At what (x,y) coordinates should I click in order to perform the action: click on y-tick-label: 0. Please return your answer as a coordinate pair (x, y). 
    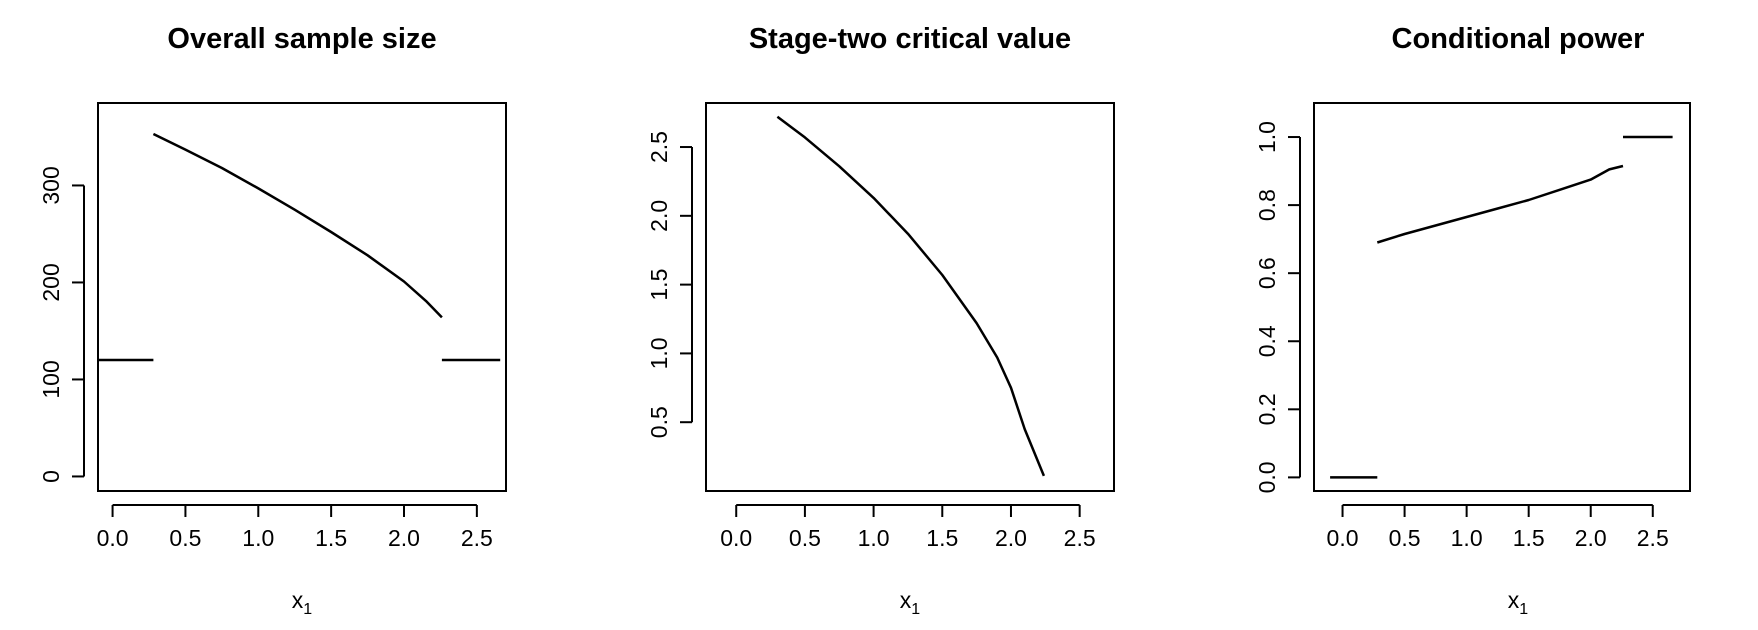
    Looking at the image, I should click on (51, 476).